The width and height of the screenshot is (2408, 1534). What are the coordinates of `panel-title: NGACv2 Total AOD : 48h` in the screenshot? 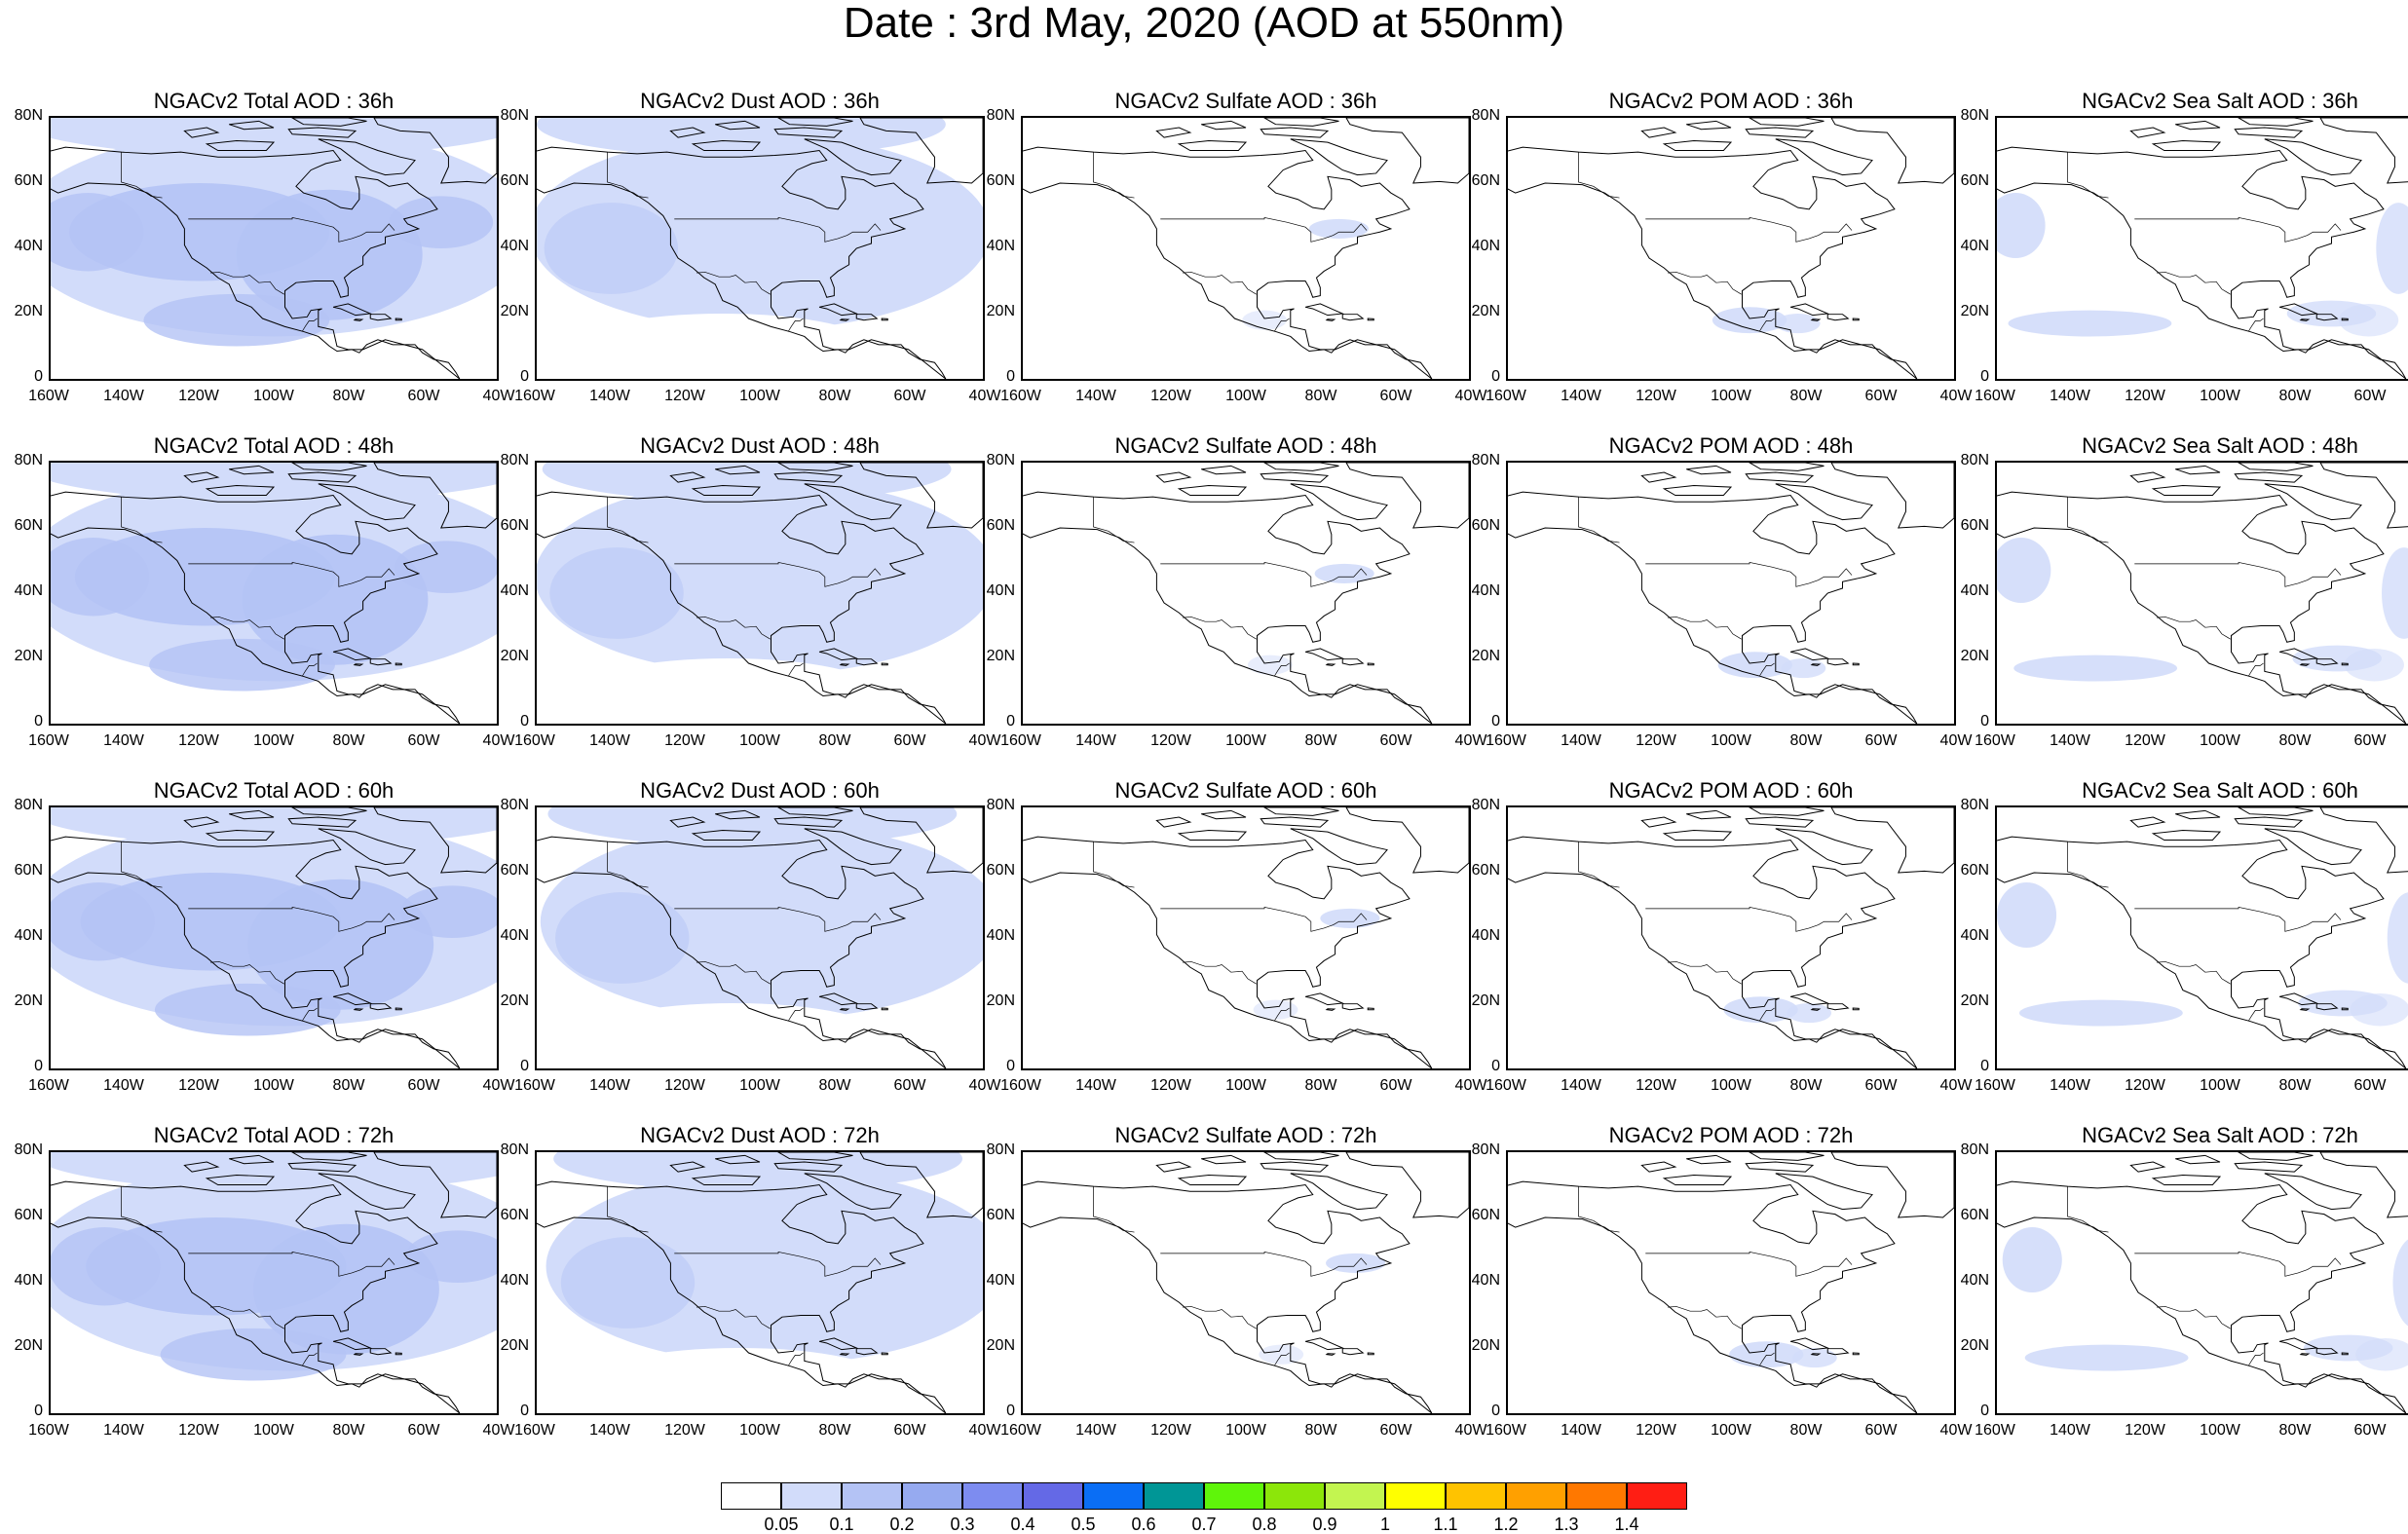 It's located at (274, 445).